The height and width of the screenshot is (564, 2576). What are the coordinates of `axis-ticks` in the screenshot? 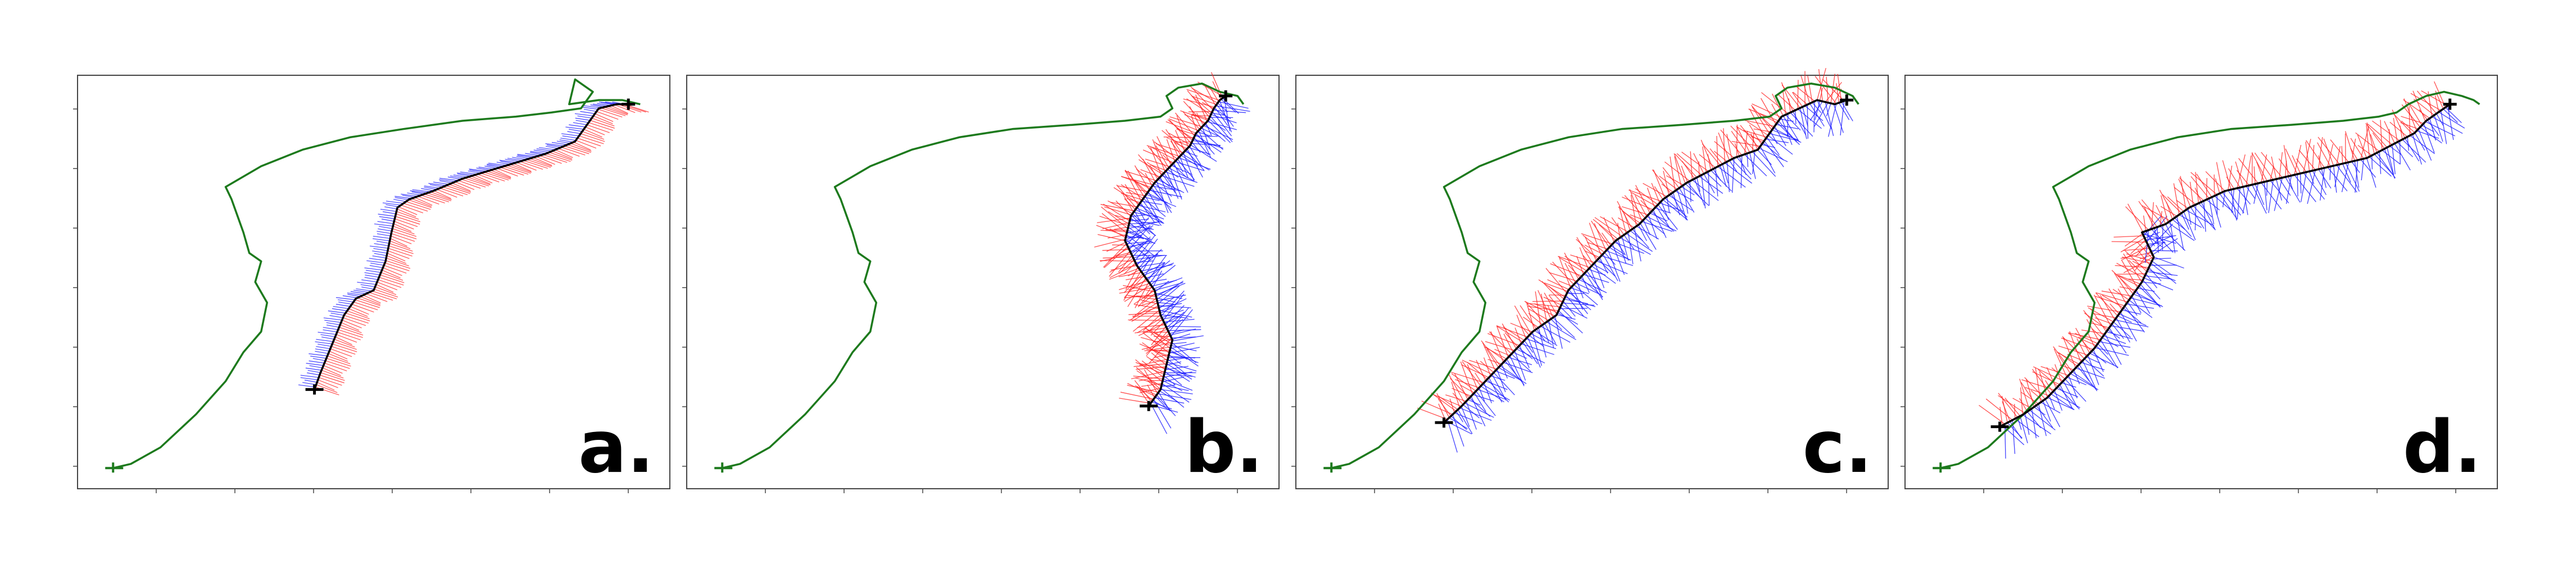 It's located at (960, 300).